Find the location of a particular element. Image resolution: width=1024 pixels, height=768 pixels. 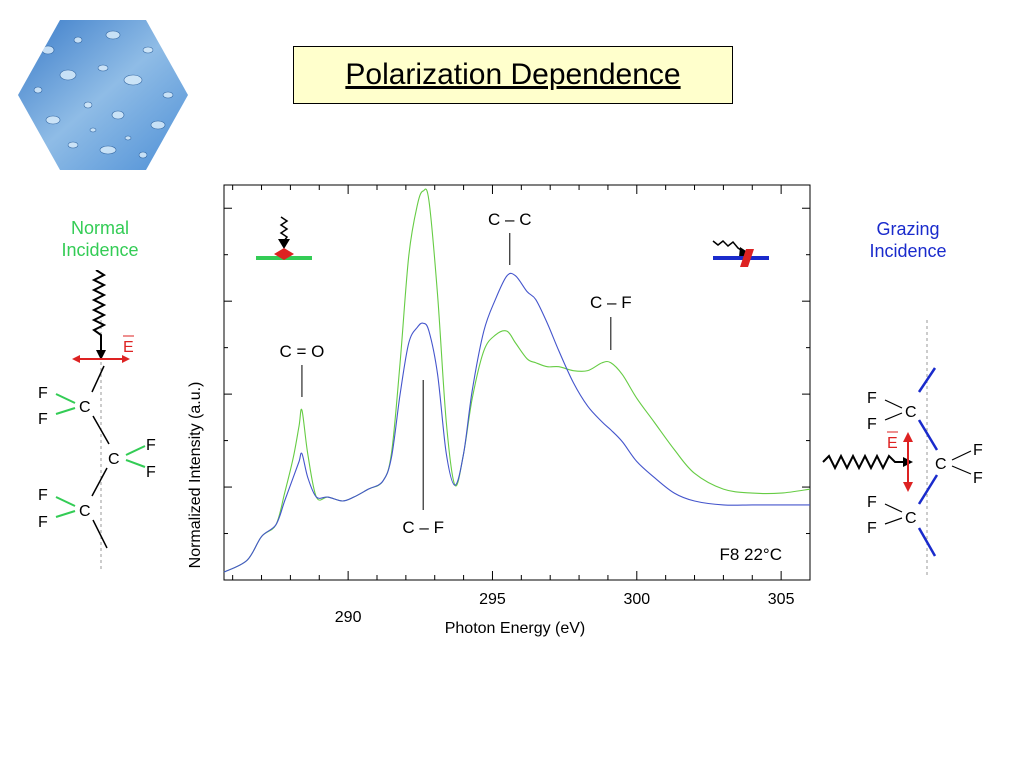

normal-incidence-line1: Normal is located at coordinates (99, 228).